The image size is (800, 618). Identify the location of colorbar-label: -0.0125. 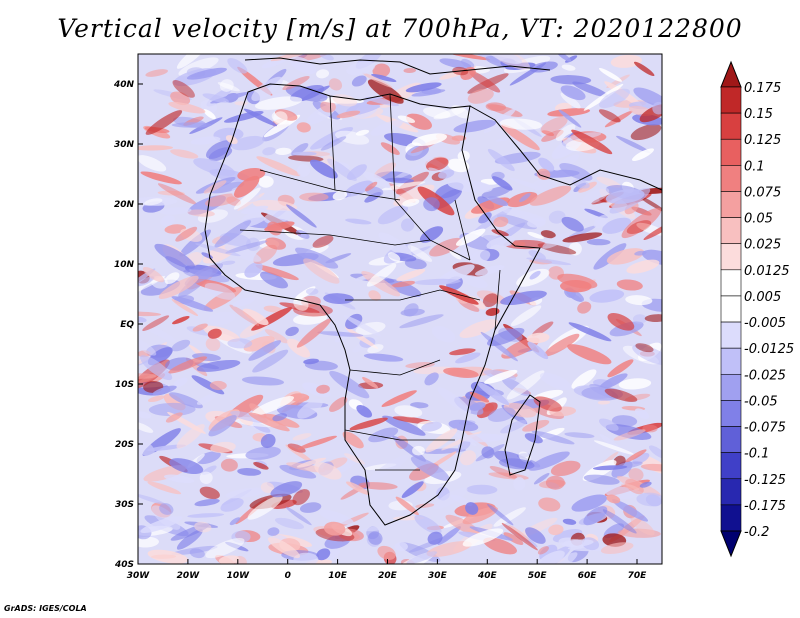
(769, 349).